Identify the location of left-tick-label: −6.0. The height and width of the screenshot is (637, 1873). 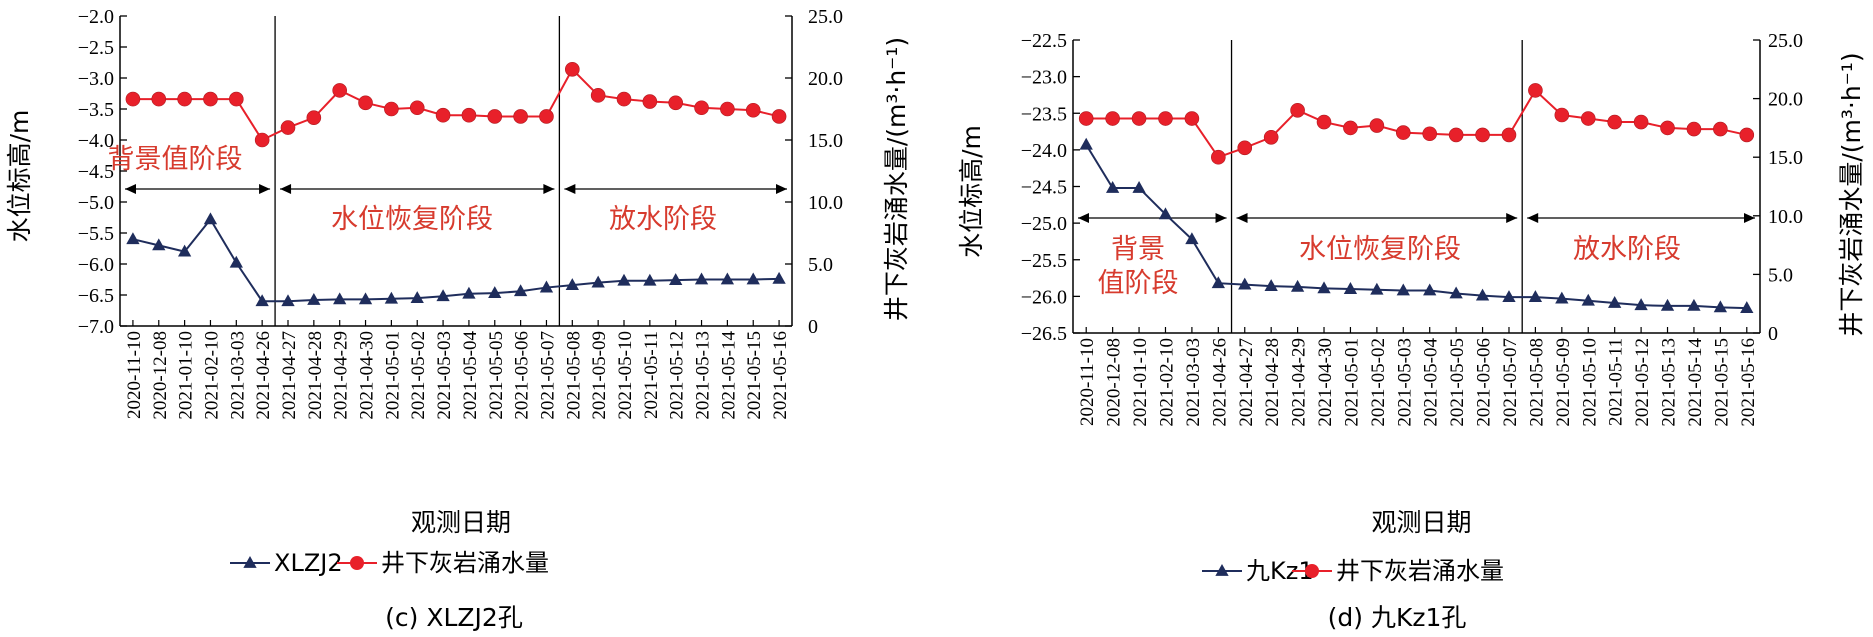
(96, 265).